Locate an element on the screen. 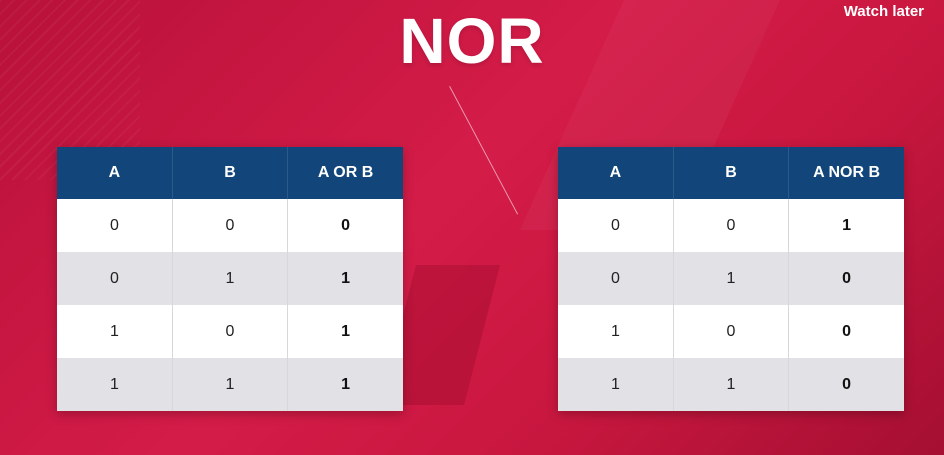  table-row: 1 1 1 is located at coordinates (230, 384).